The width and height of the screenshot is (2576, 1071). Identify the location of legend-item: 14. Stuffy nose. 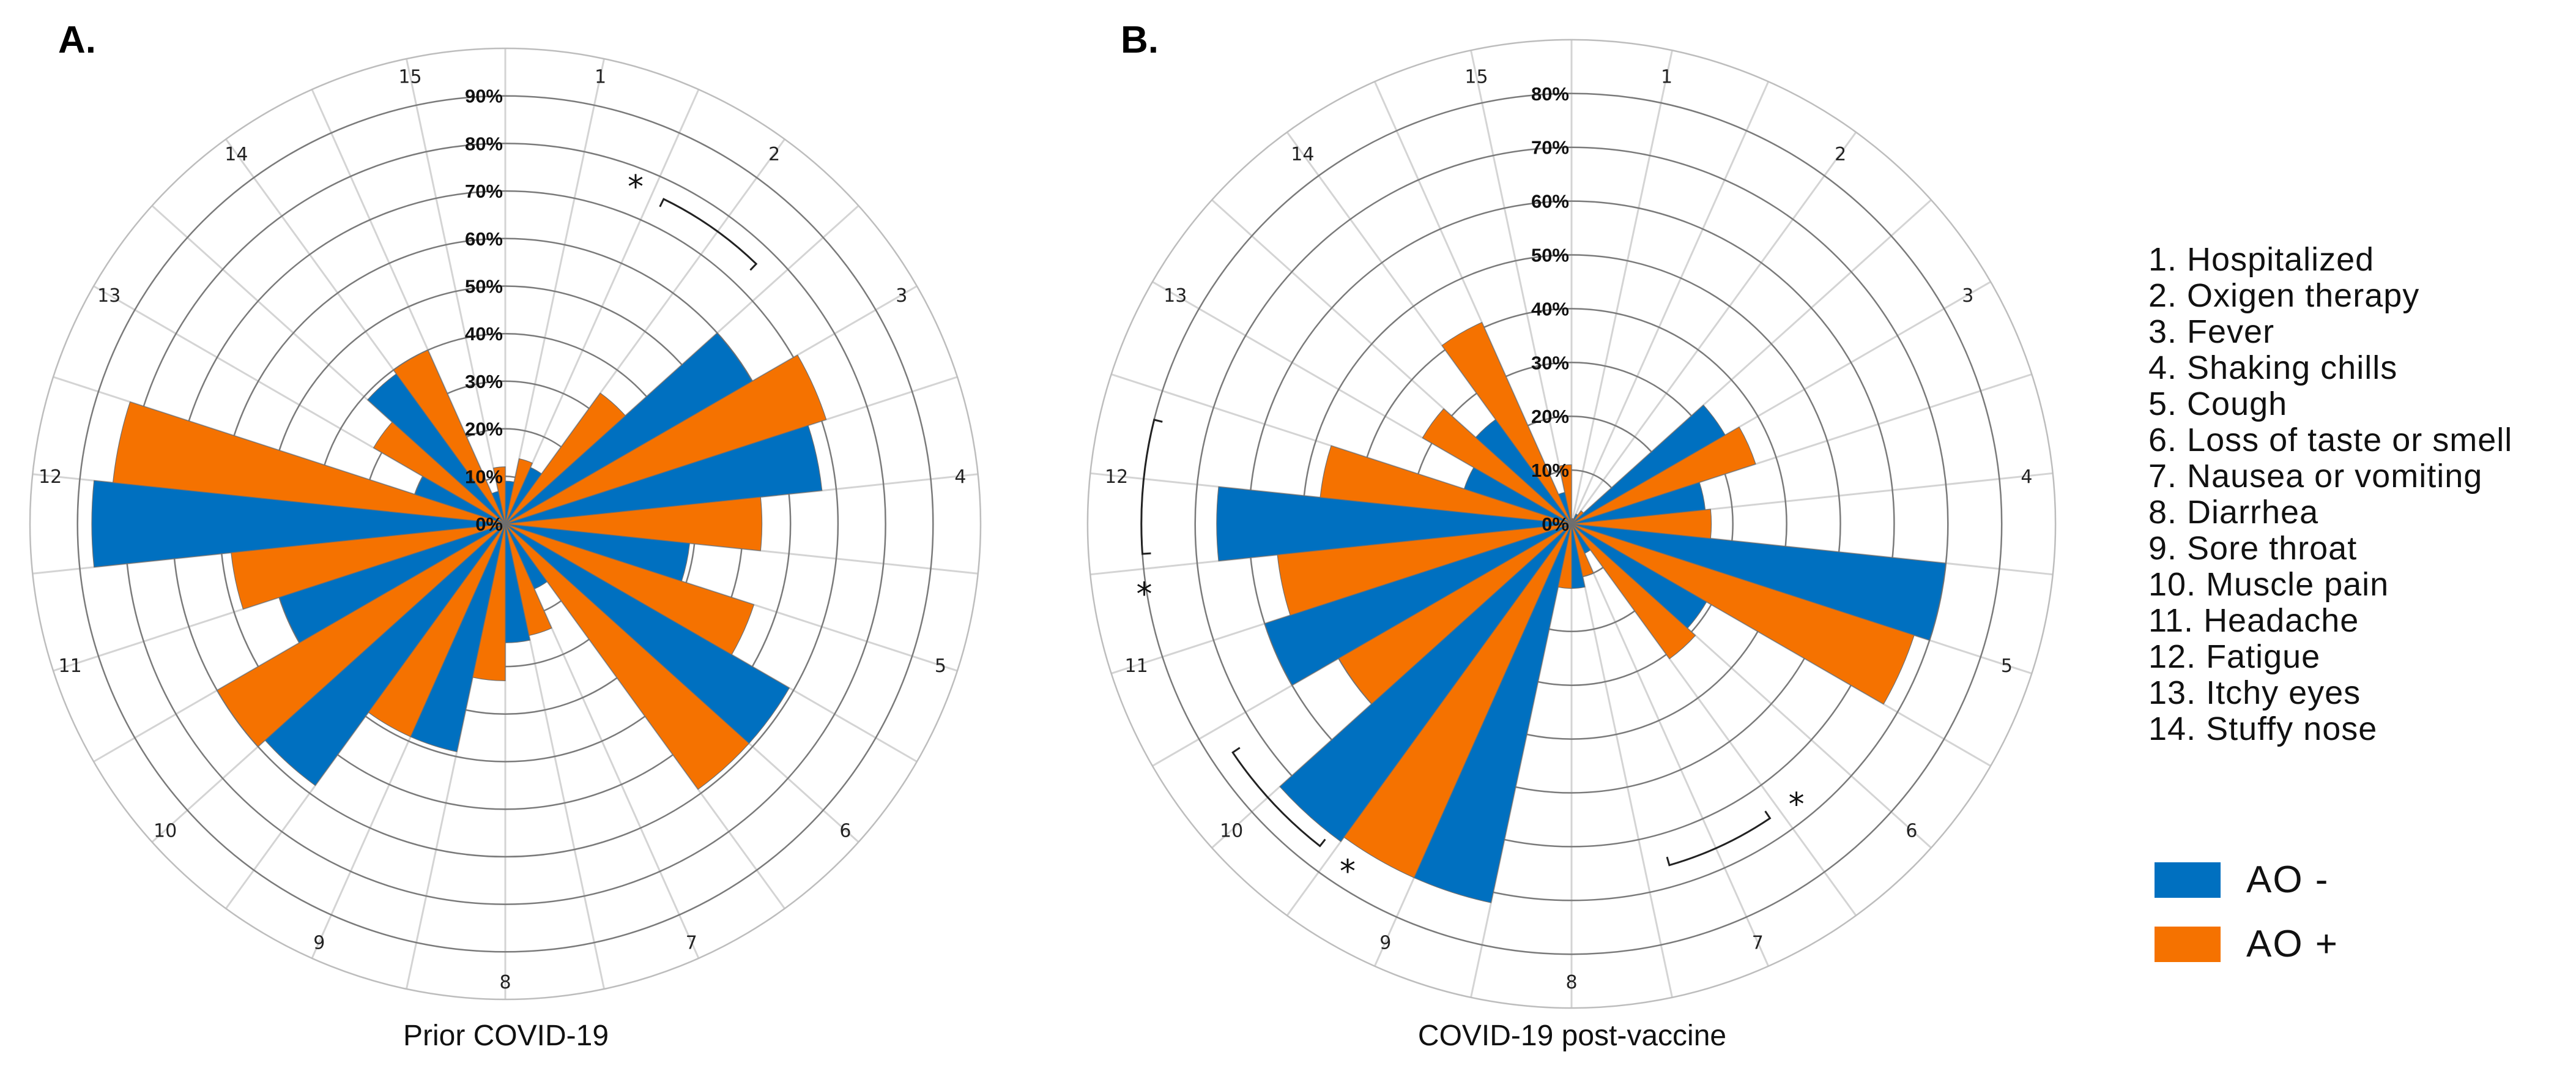
(2263, 729).